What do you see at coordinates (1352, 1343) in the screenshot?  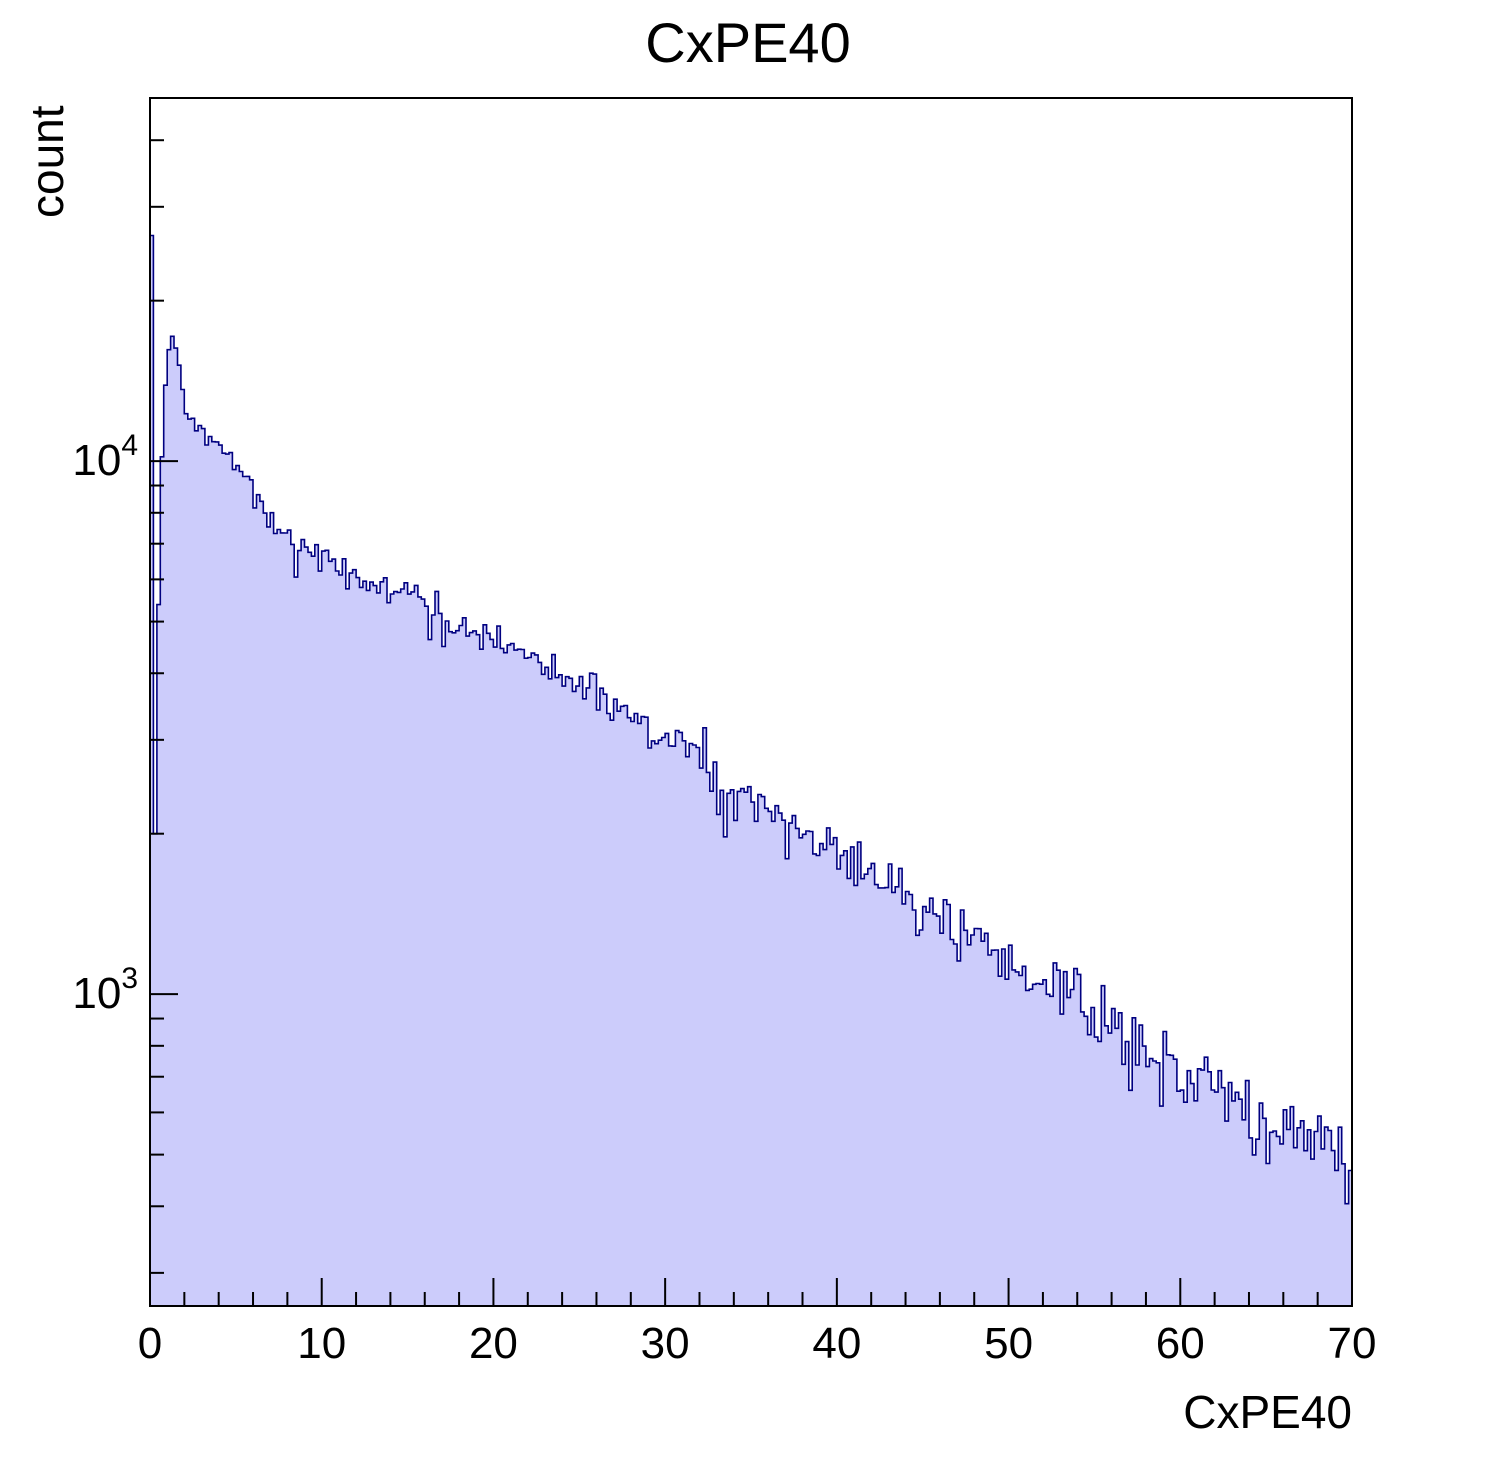 I see `x-tick-label: 70` at bounding box center [1352, 1343].